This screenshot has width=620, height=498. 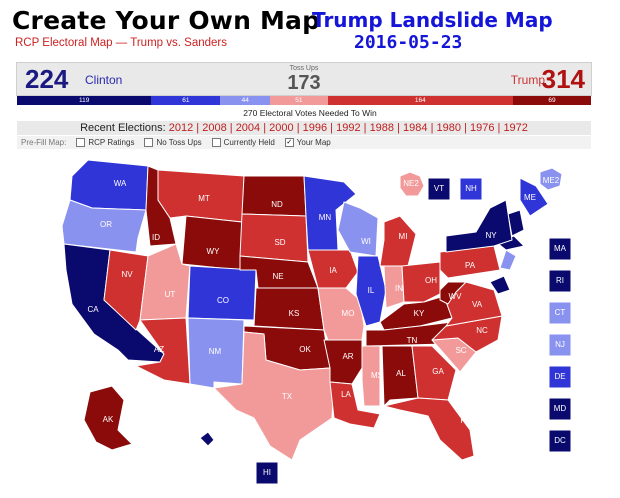 What do you see at coordinates (212, 243) in the screenshot?
I see `state-wy` at bounding box center [212, 243].